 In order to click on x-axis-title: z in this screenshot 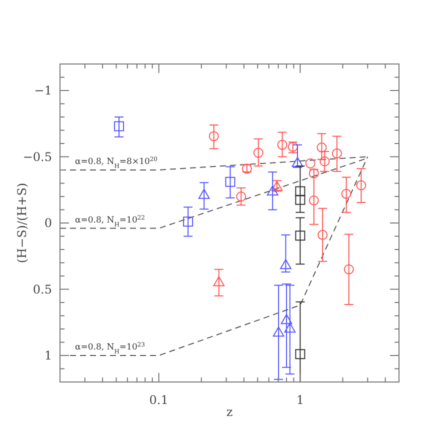, I will do `click(229, 412)`.